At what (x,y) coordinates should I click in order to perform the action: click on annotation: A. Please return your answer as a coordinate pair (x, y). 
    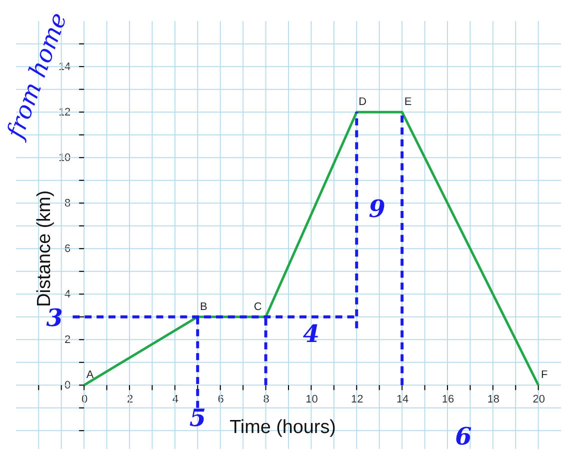
    Looking at the image, I should click on (90, 375).